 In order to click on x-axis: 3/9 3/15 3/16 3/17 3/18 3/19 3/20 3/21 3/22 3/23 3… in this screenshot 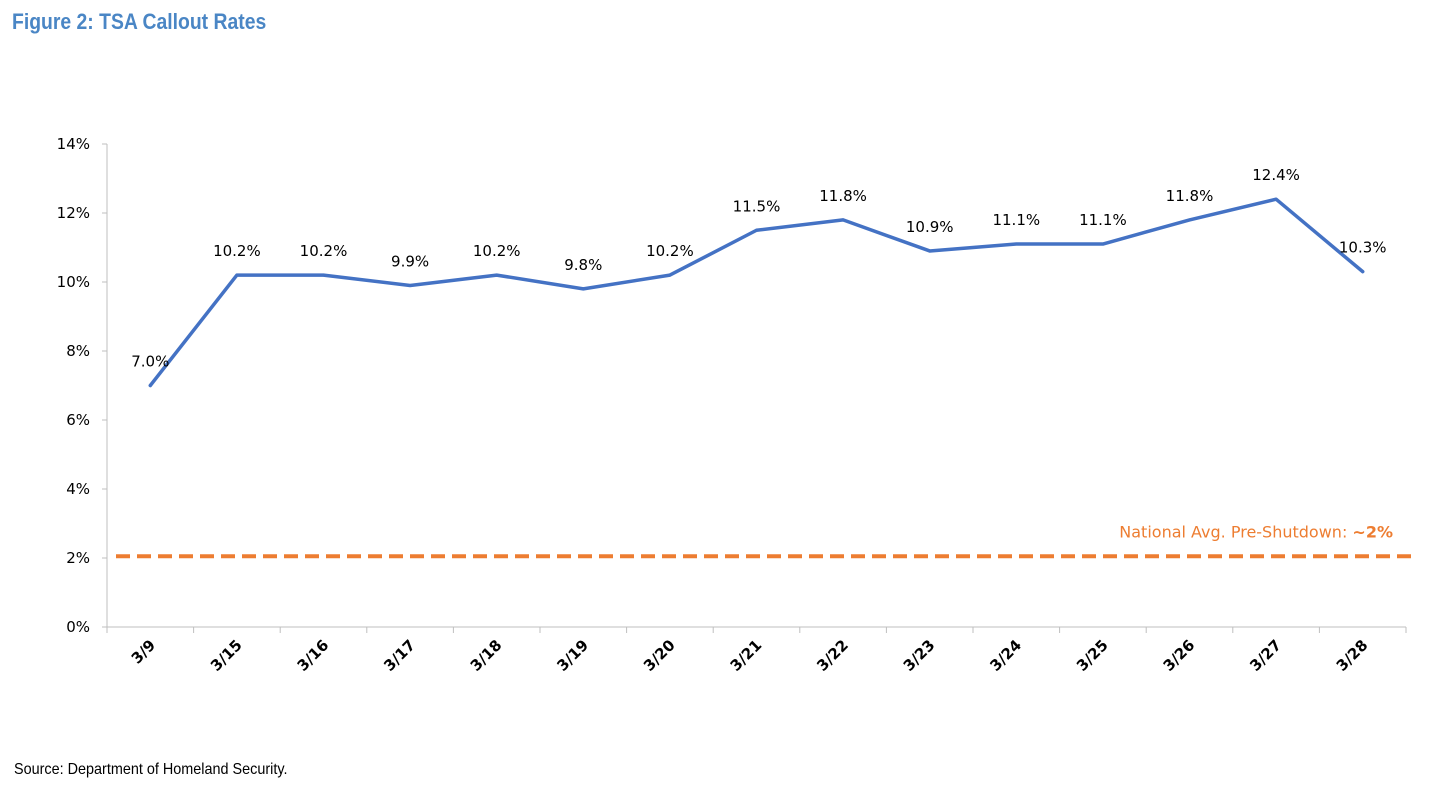, I will do `click(756, 650)`.